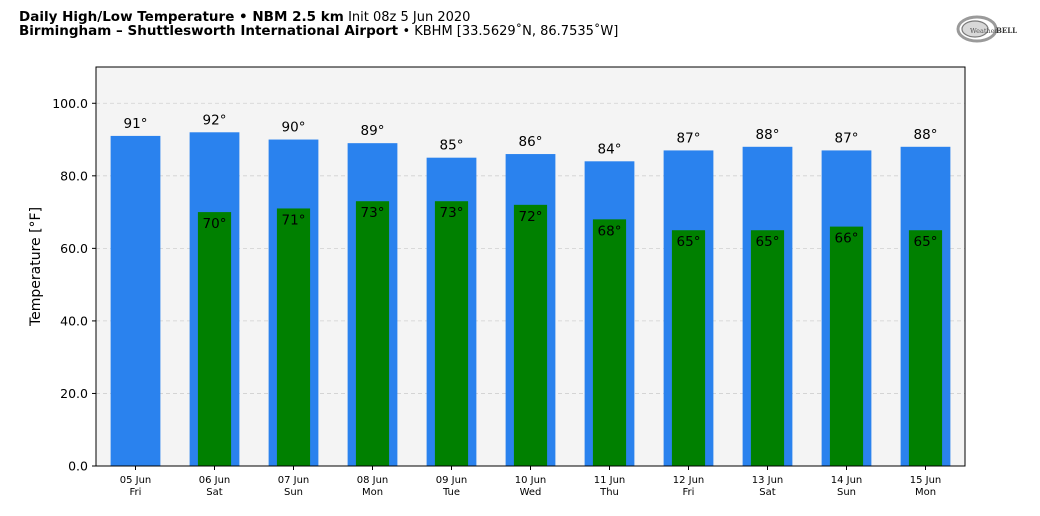  I want to click on high-label: 89°, so click(373, 131).